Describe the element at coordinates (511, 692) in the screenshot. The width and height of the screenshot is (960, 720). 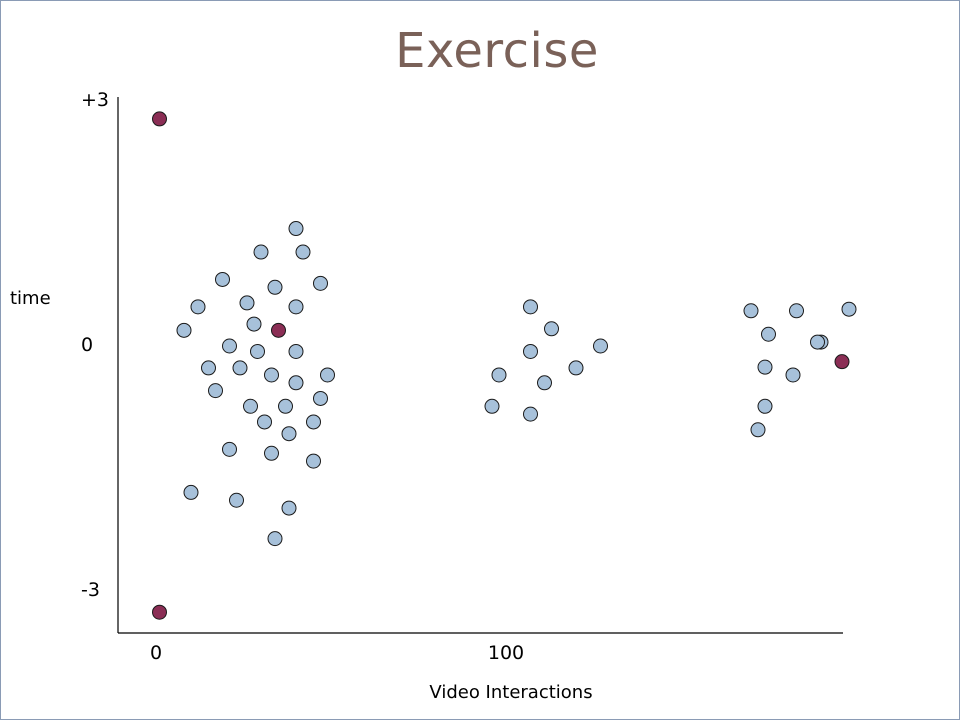
I see `x-axis-label: Video Interactions` at that location.